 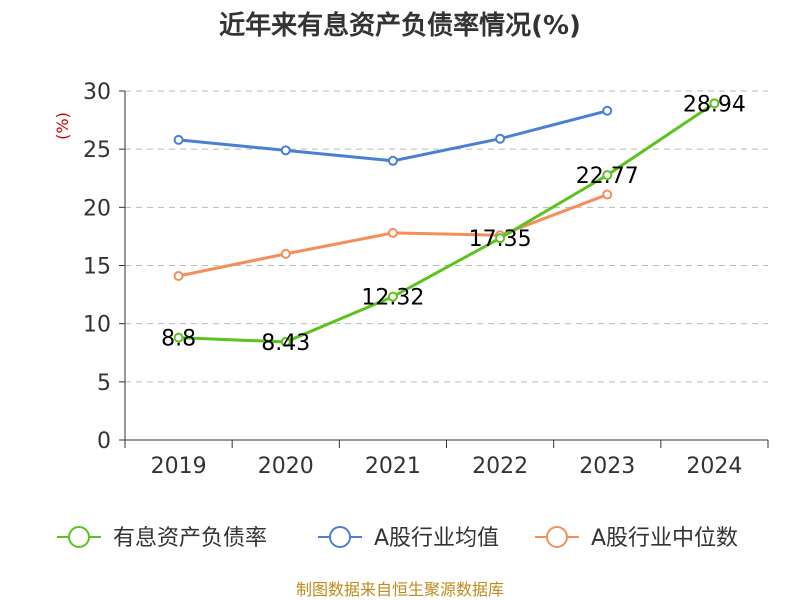 I want to click on legend-label: 有息资产负债率, so click(x=190, y=538).